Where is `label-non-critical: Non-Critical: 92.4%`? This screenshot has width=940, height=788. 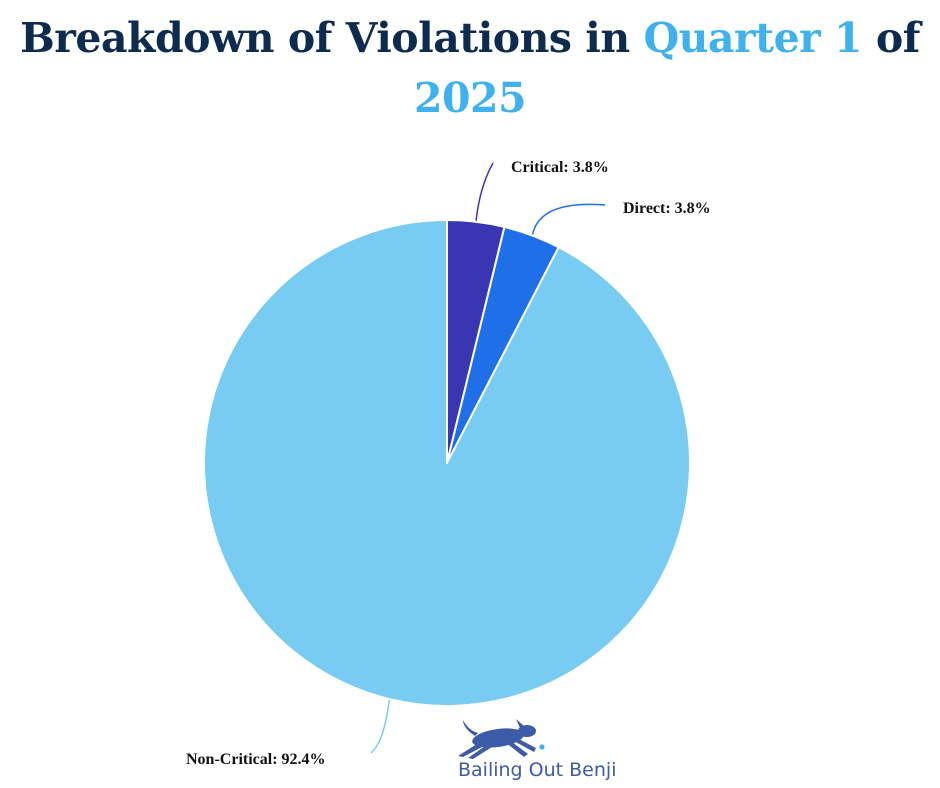
label-non-critical: Non-Critical: 92.4% is located at coordinates (256, 759).